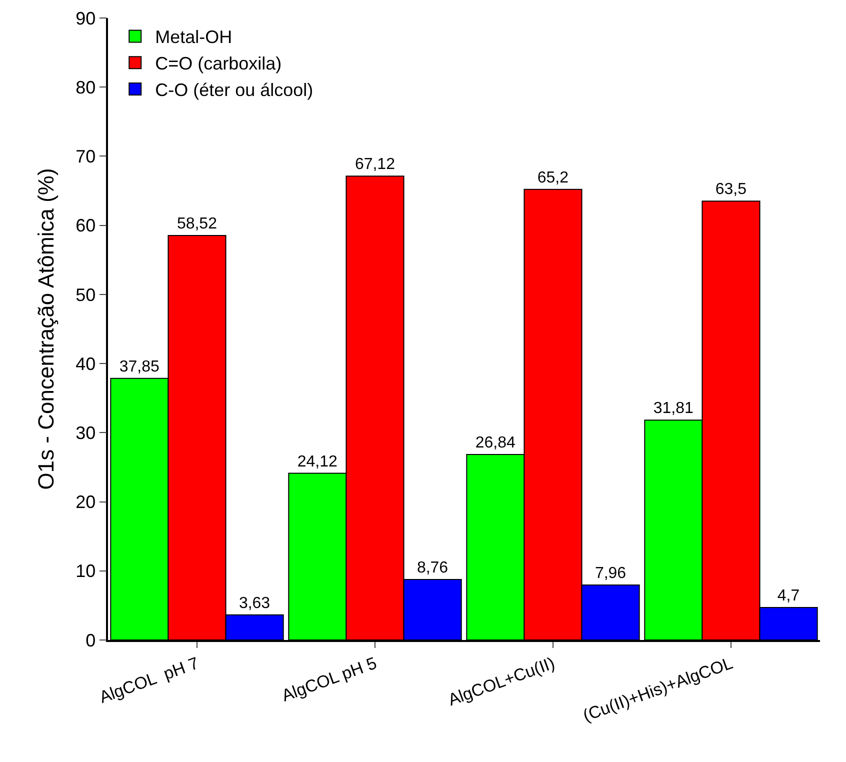 This screenshot has height=762, width=846. I want to click on legend-label: Metal-OH, so click(193, 37).